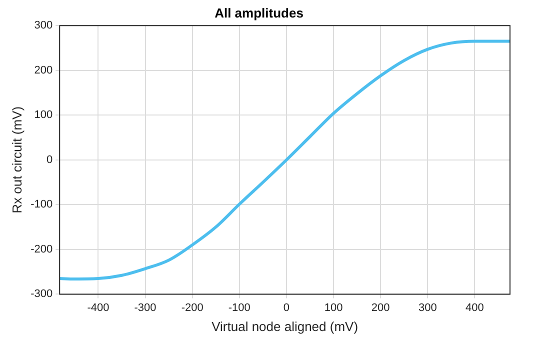 The height and width of the screenshot is (337, 560). Describe the element at coordinates (41, 204) in the screenshot. I see `y-tick-label: -100` at that location.